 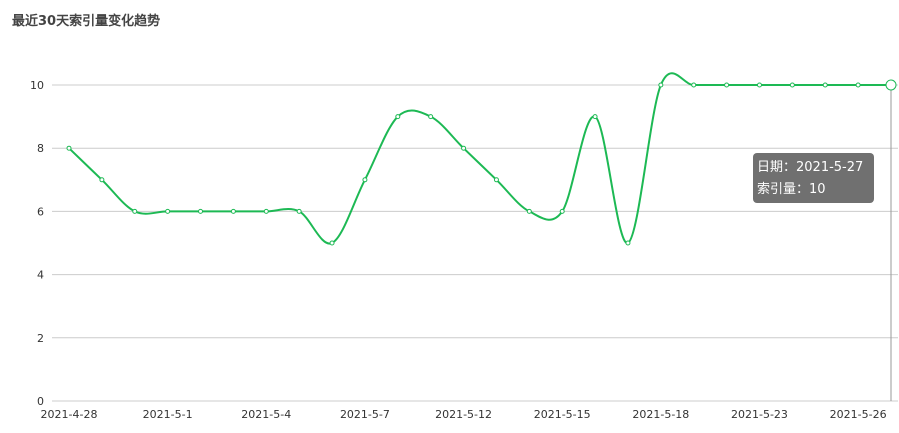 I want to click on x-tick-label: 2021-5-23, so click(x=759, y=414).